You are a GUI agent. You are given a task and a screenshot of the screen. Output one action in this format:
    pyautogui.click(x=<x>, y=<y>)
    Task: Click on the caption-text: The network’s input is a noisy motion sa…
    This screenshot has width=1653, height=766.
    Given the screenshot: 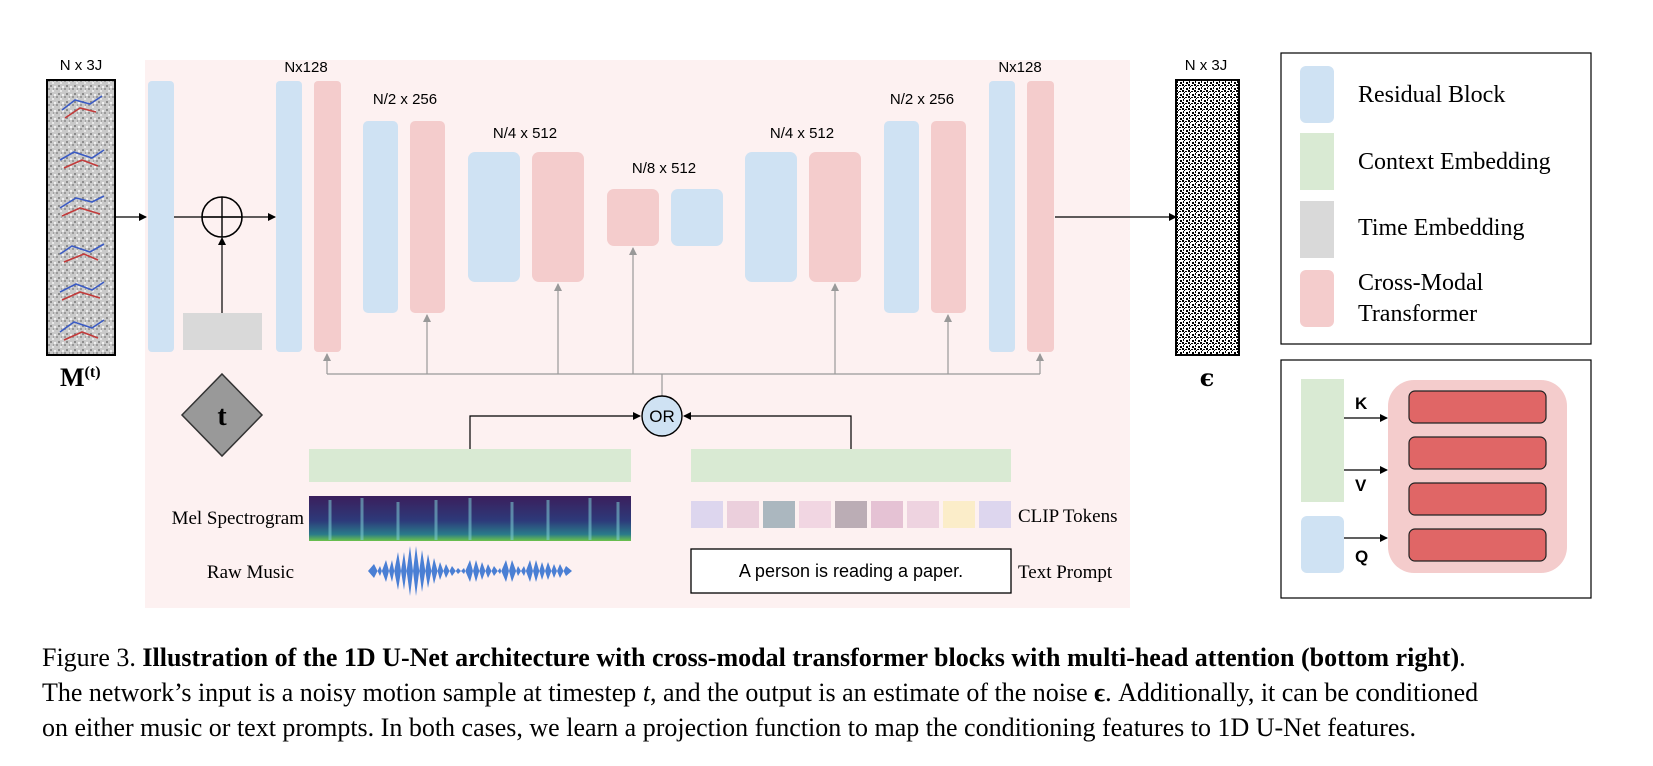 What is the action you would take?
    pyautogui.click(x=342, y=692)
    